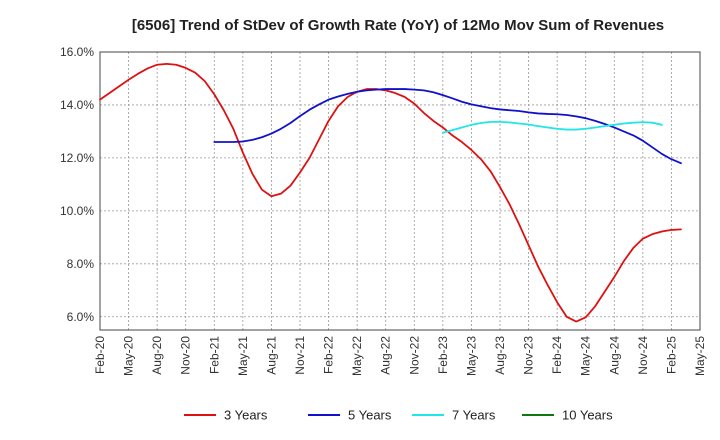 The width and height of the screenshot is (720, 440). What do you see at coordinates (81, 317) in the screenshot?
I see `y-tick-label: 6.0%` at bounding box center [81, 317].